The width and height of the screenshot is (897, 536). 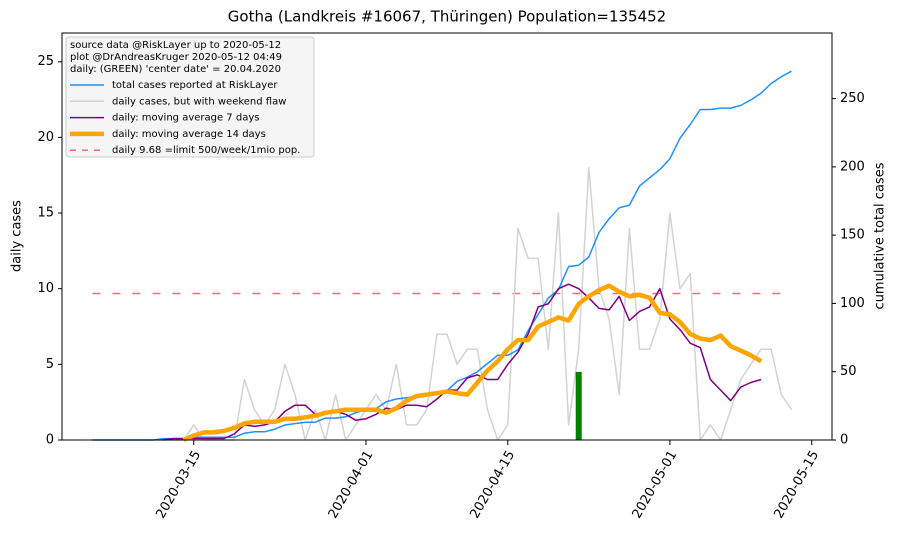 I want to click on legend-label: daily: moving average 7 days, so click(x=185, y=118).